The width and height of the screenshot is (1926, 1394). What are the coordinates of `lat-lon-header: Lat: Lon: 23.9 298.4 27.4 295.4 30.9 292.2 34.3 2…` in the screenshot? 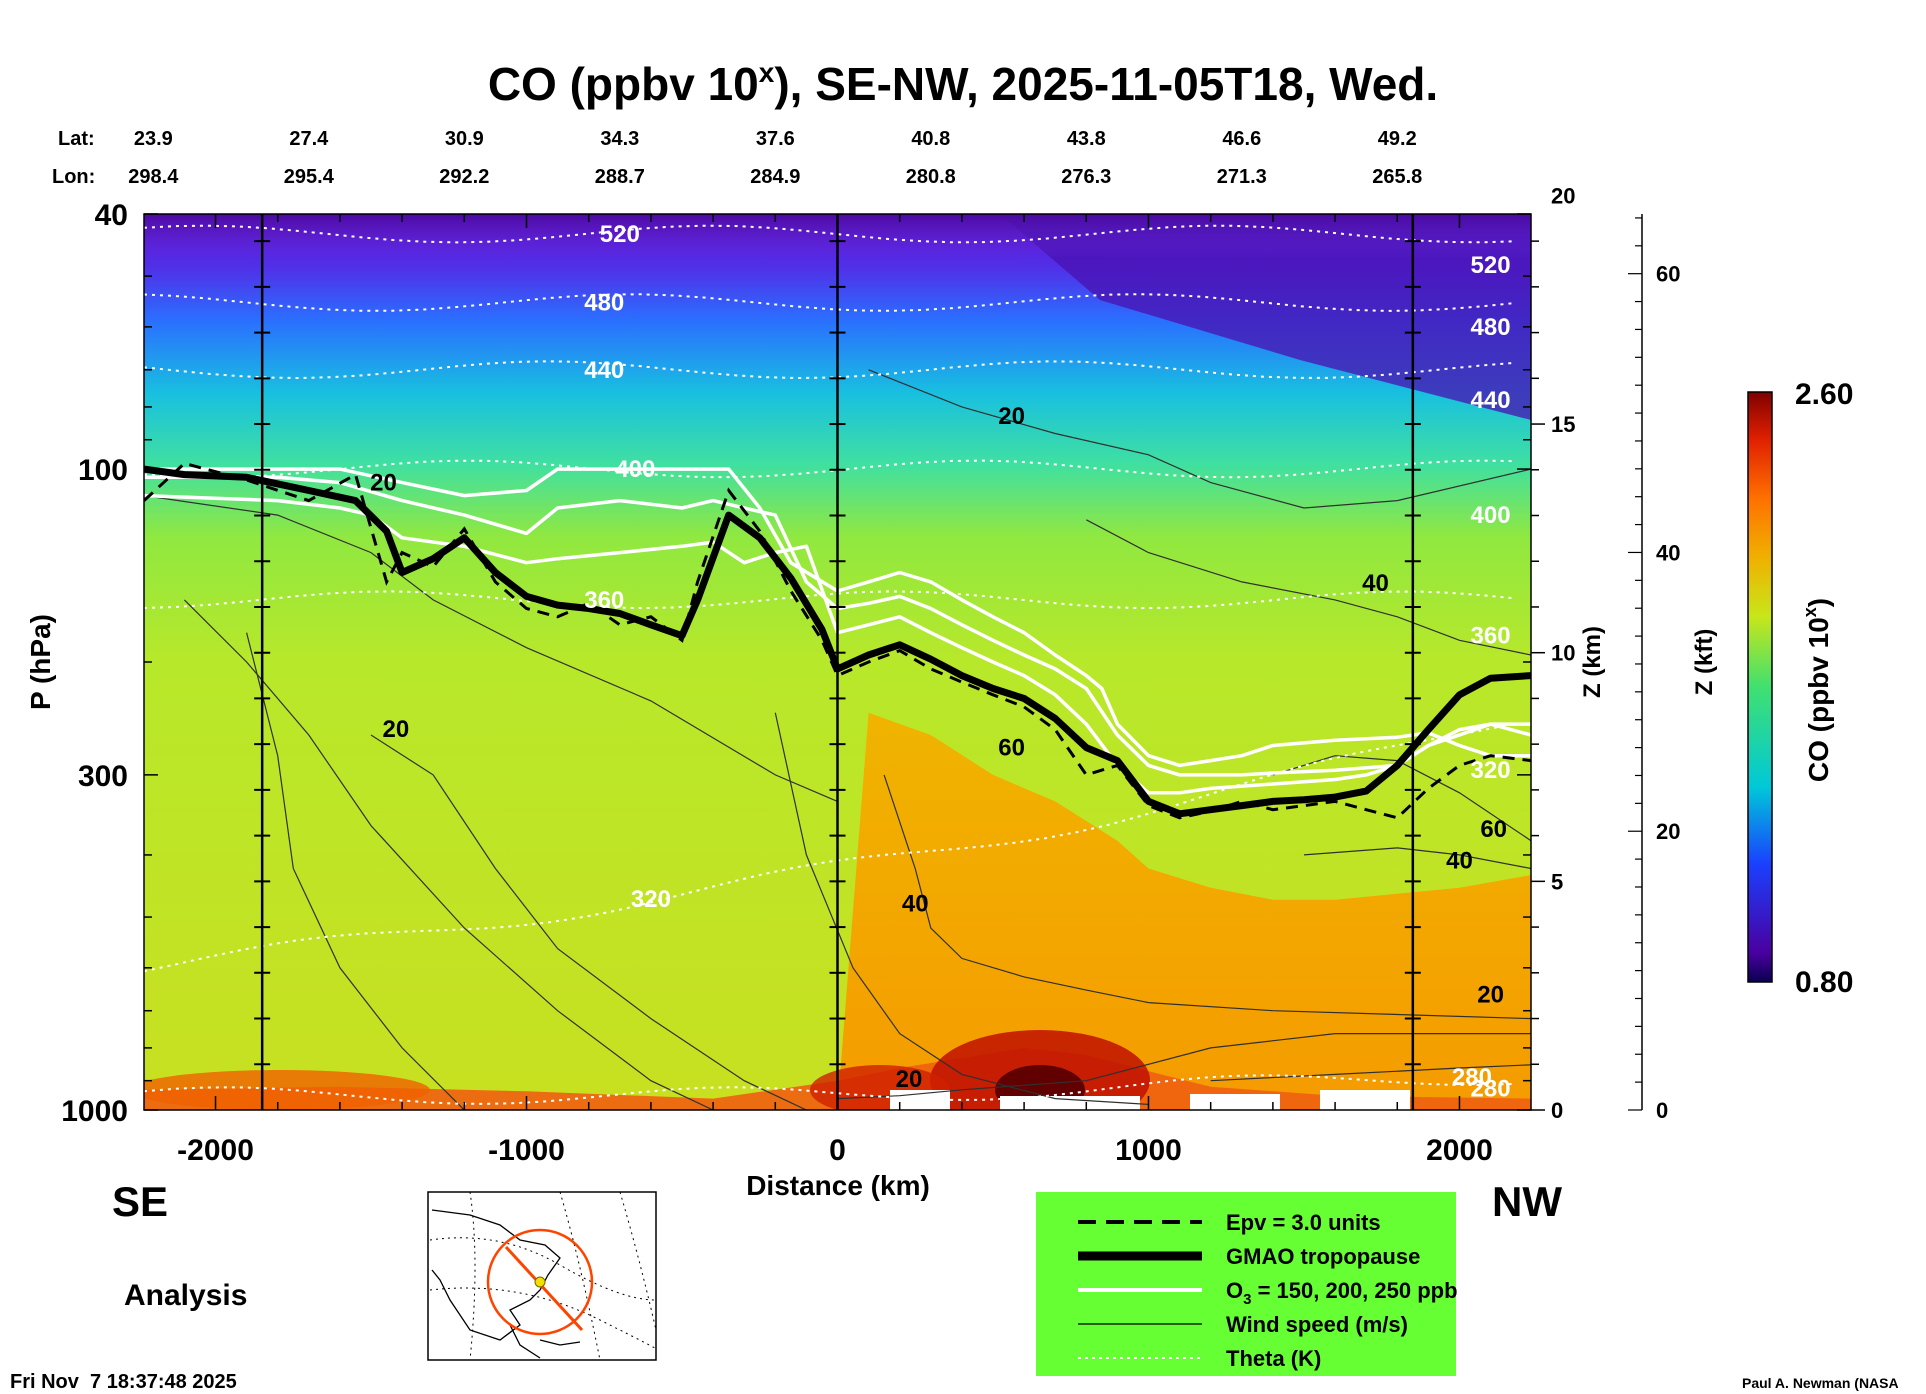 It's located at (737, 158).